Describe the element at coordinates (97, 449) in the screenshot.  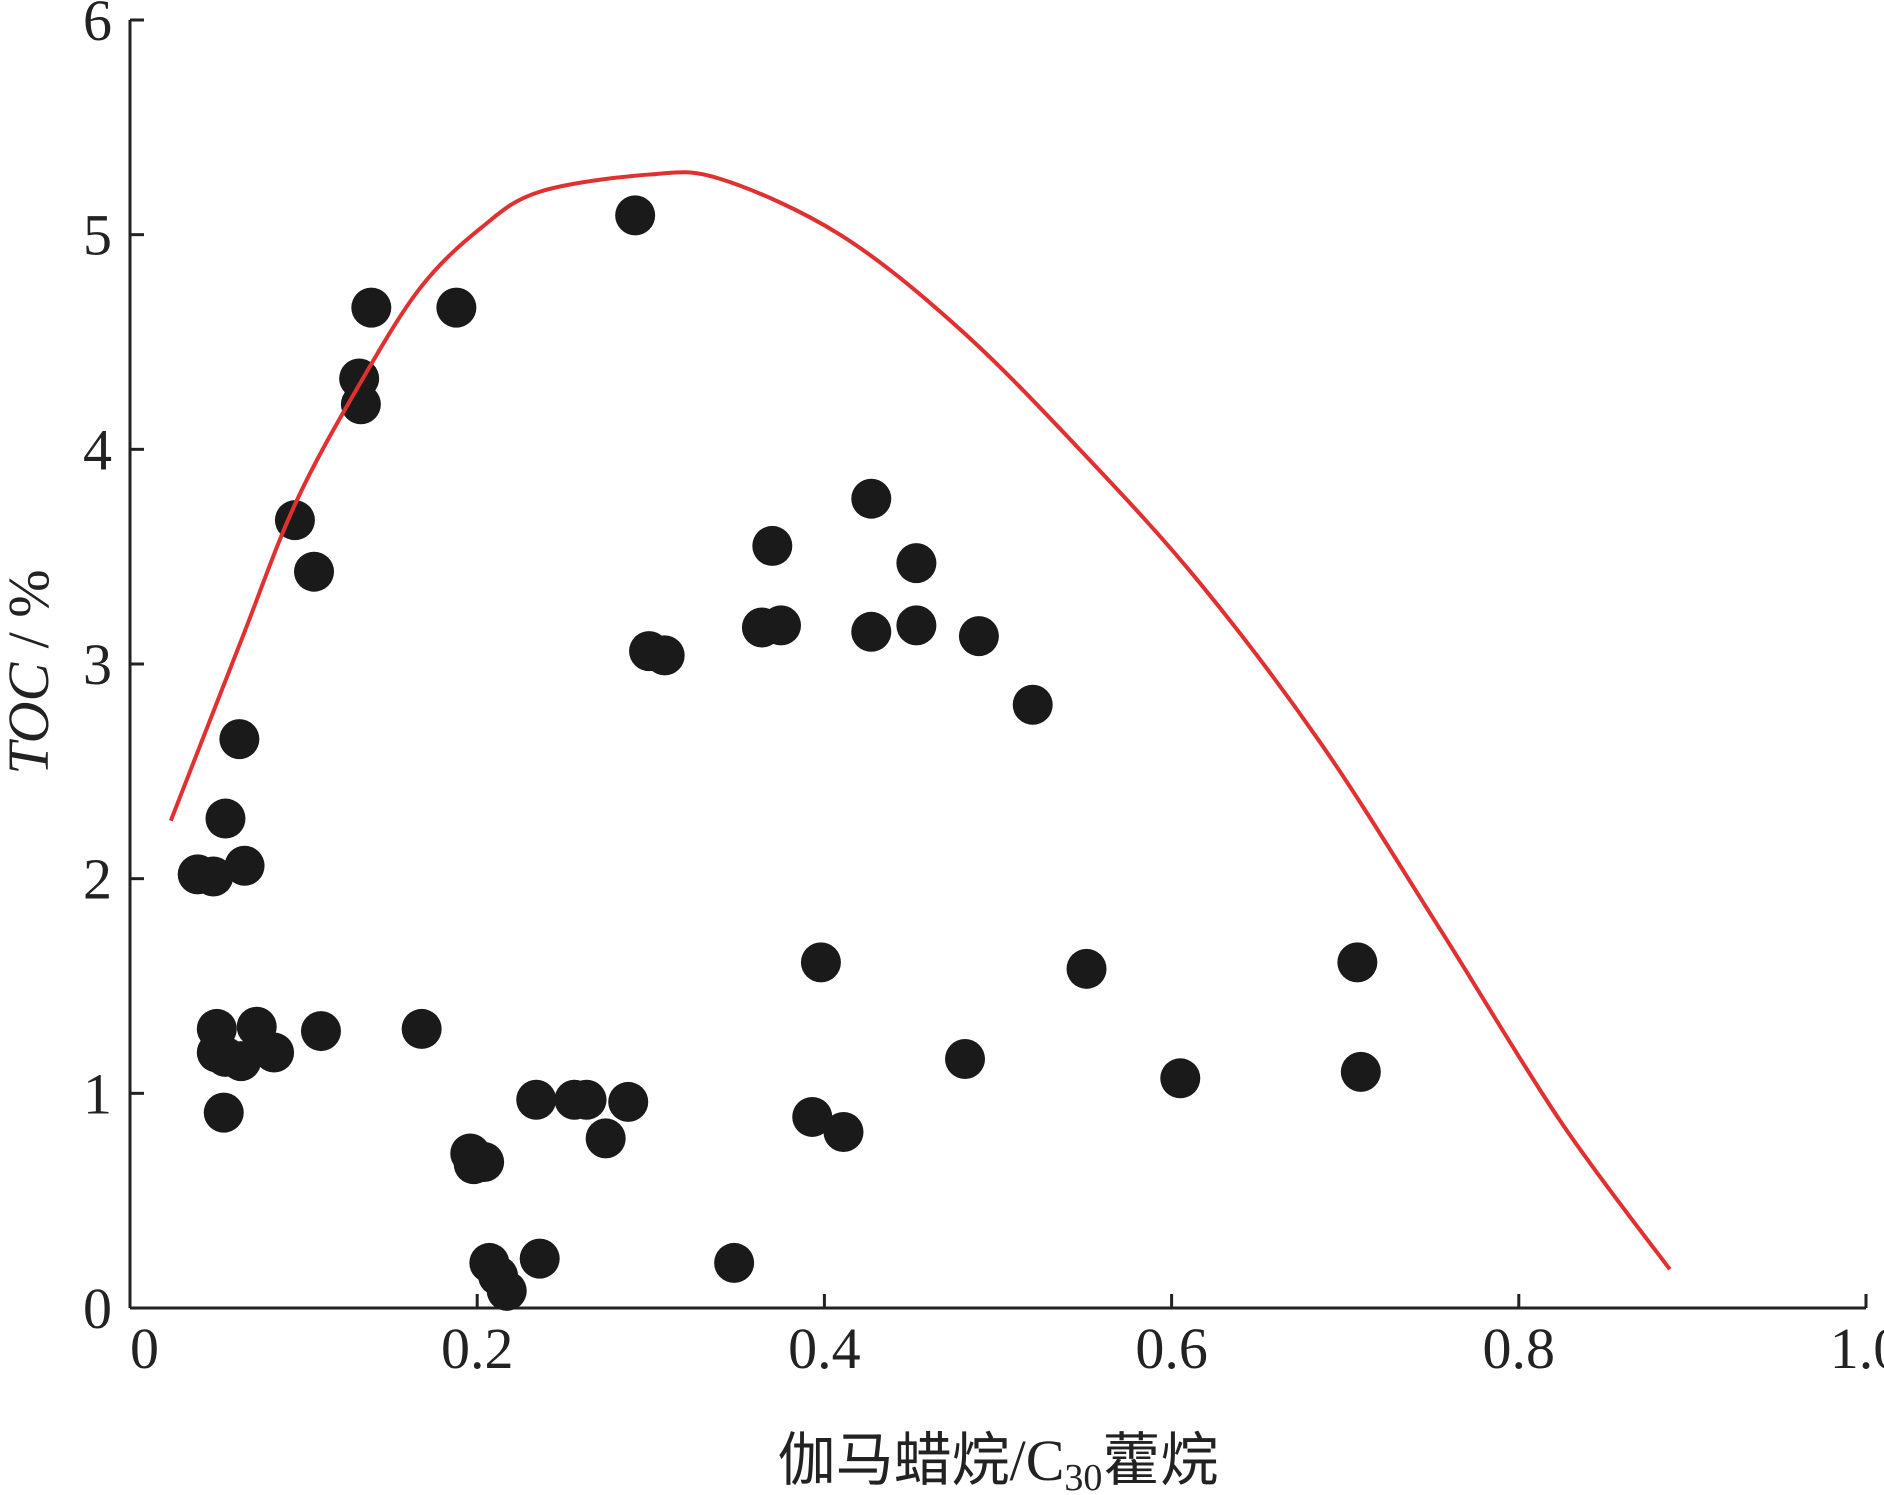
I see `y-tick-label: 4` at that location.